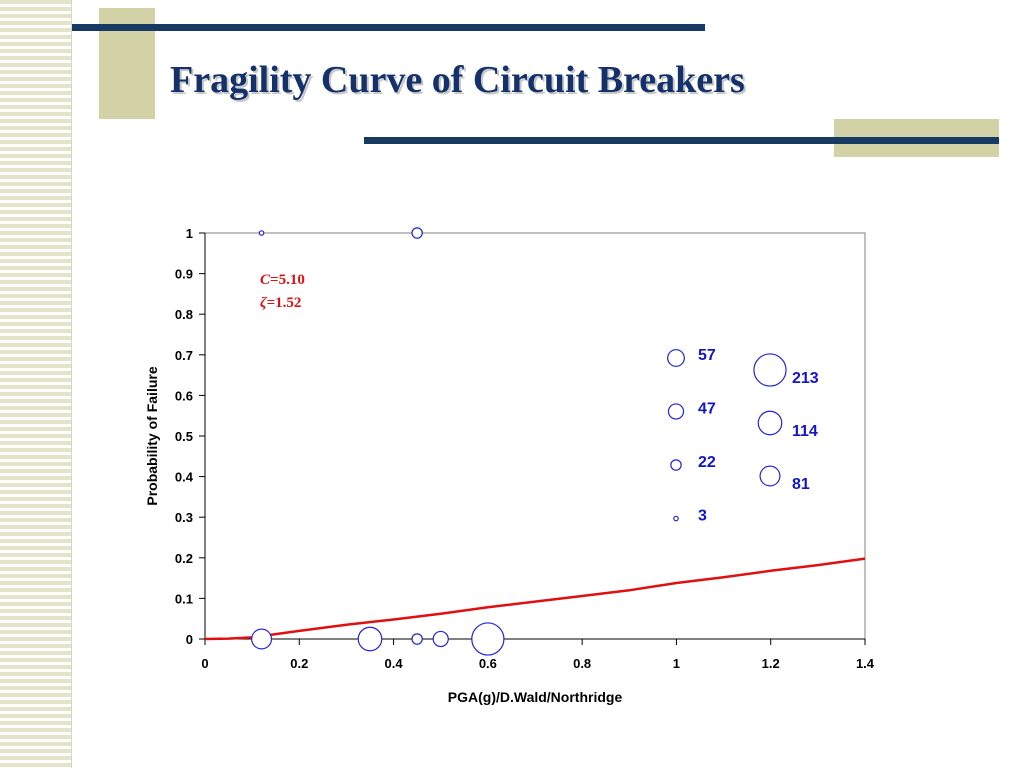 This screenshot has height=768, width=1024. What do you see at coordinates (582, 663) in the screenshot?
I see `x-tick-label: 0.8` at bounding box center [582, 663].